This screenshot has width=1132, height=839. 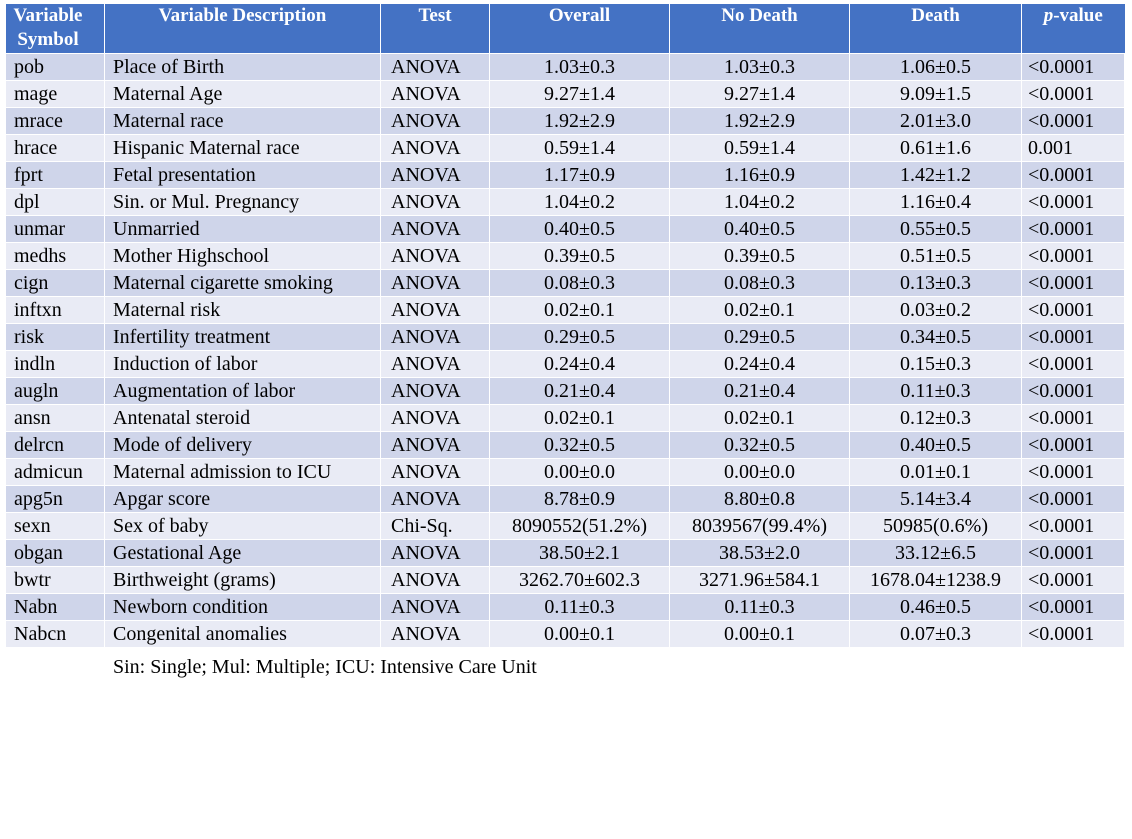 I want to click on cell-no-death: 0.11±0.3, so click(x=759, y=607).